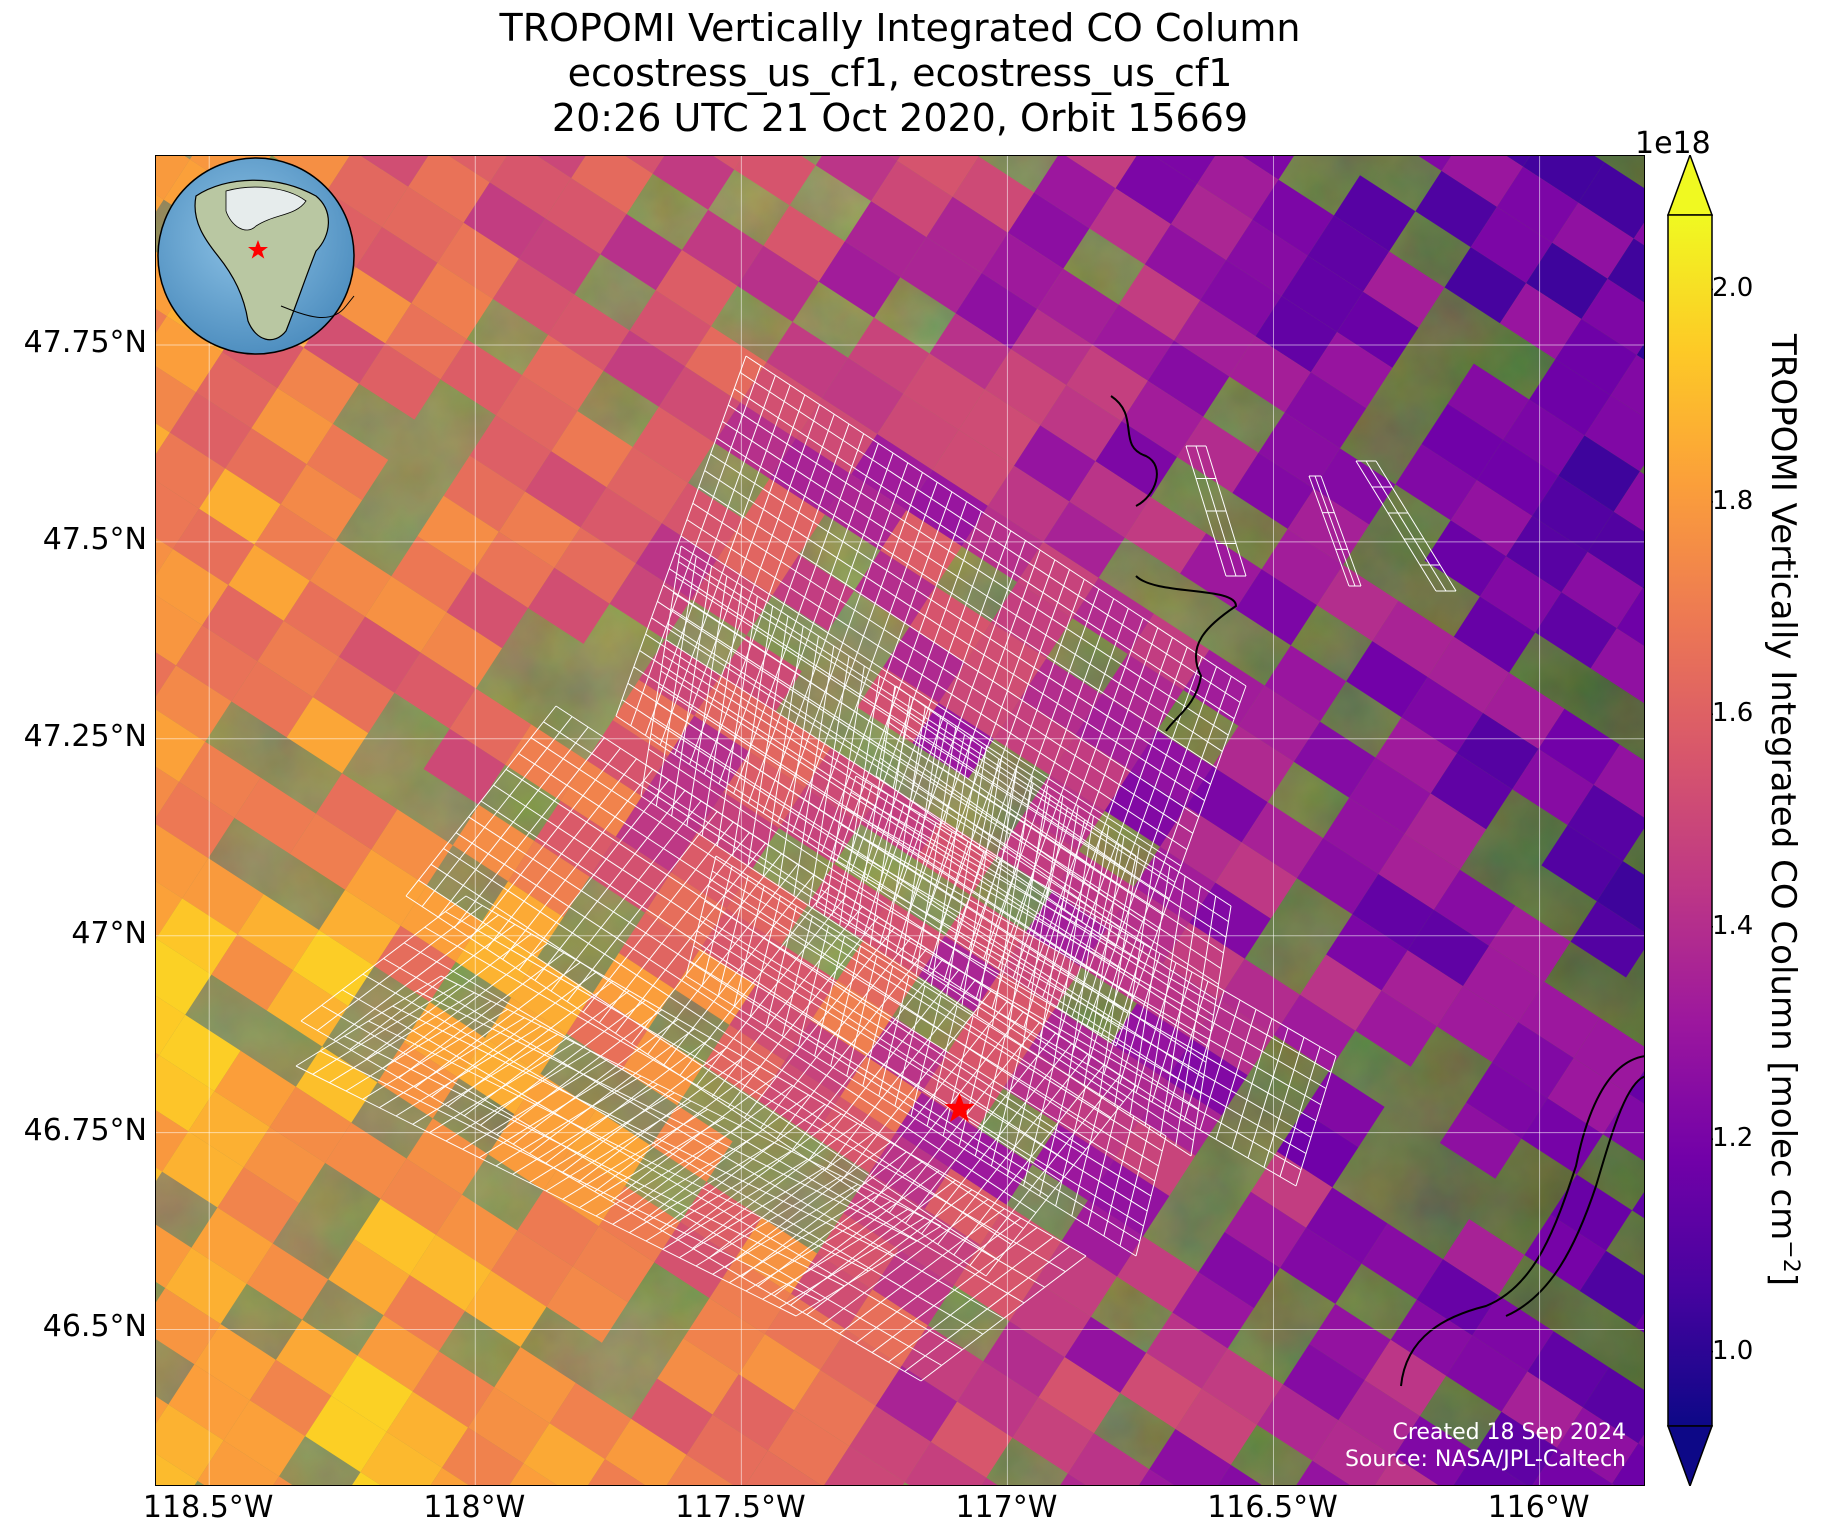 The image size is (1821, 1531). What do you see at coordinates (900, 73) in the screenshot?
I see `title-line-2: ecostress_us_cf1, ecostress_us_cf1` at bounding box center [900, 73].